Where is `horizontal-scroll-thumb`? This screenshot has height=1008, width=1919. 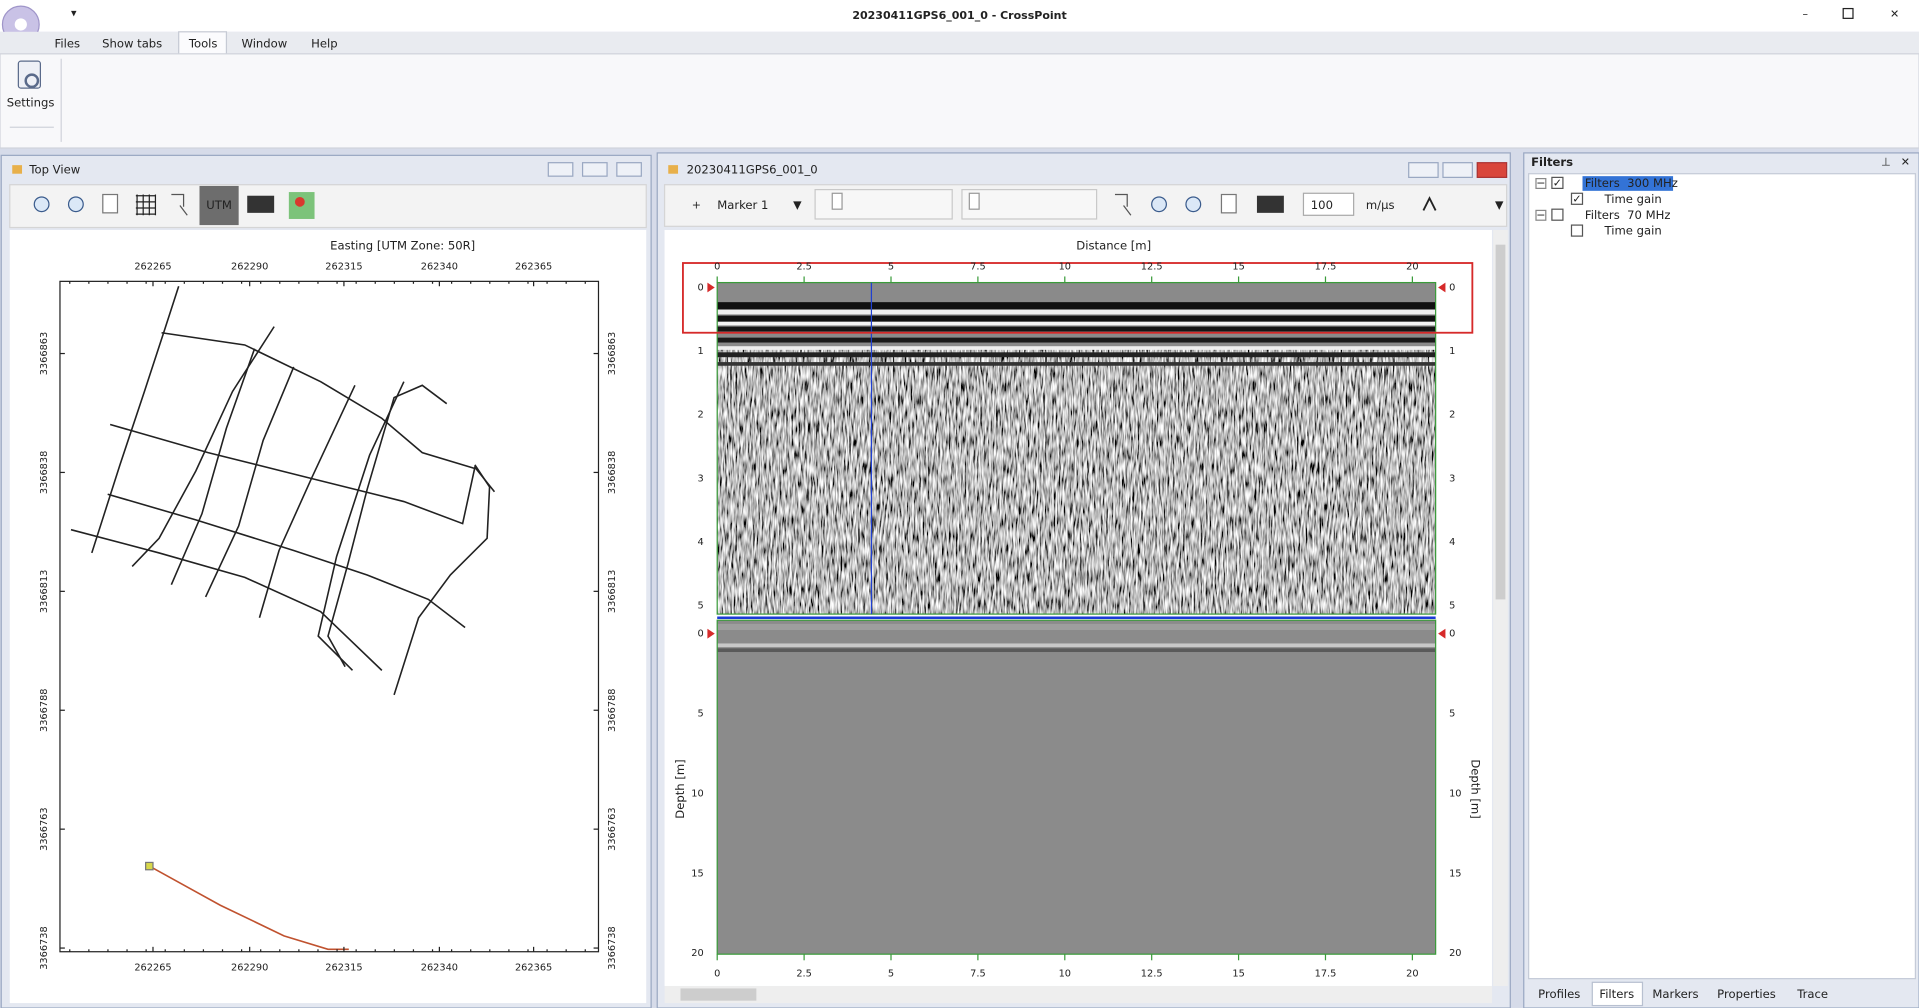 horizontal-scroll-thumb is located at coordinates (718, 994).